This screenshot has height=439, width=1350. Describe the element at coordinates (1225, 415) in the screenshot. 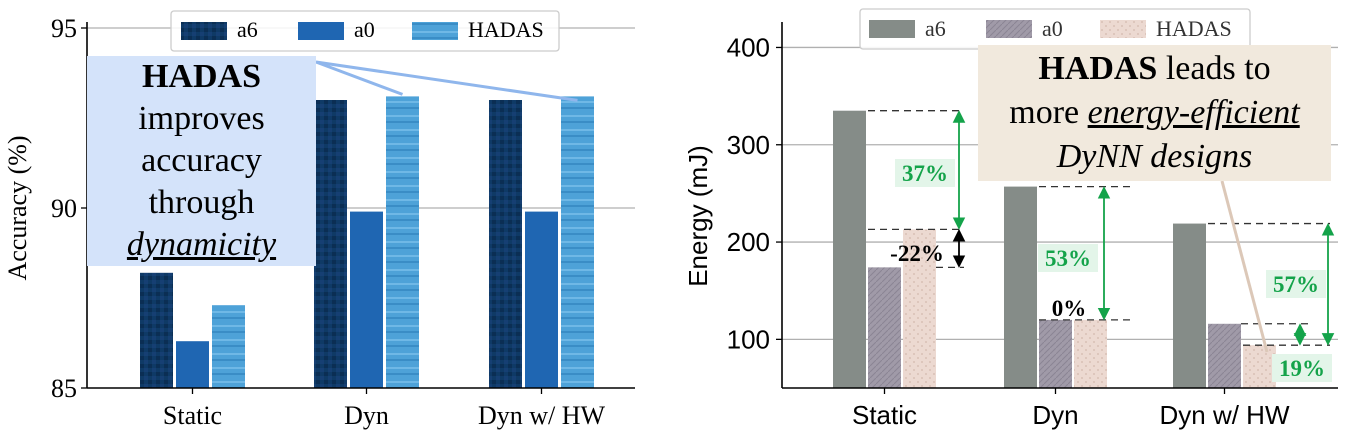

I see `right-xtick-label: Dyn w/ HW` at that location.